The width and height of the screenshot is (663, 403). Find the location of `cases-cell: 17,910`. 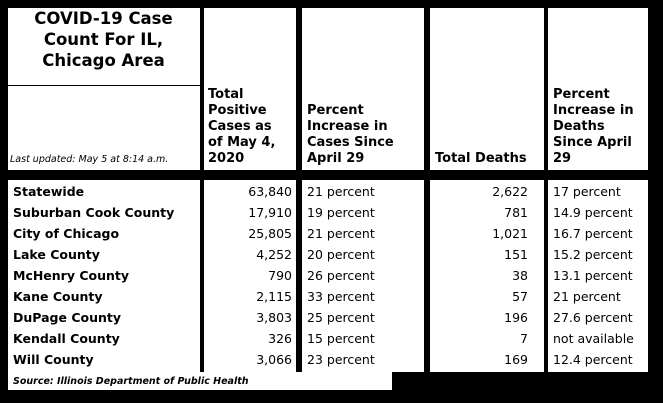

cases-cell: 17,910 is located at coordinates (270, 212).